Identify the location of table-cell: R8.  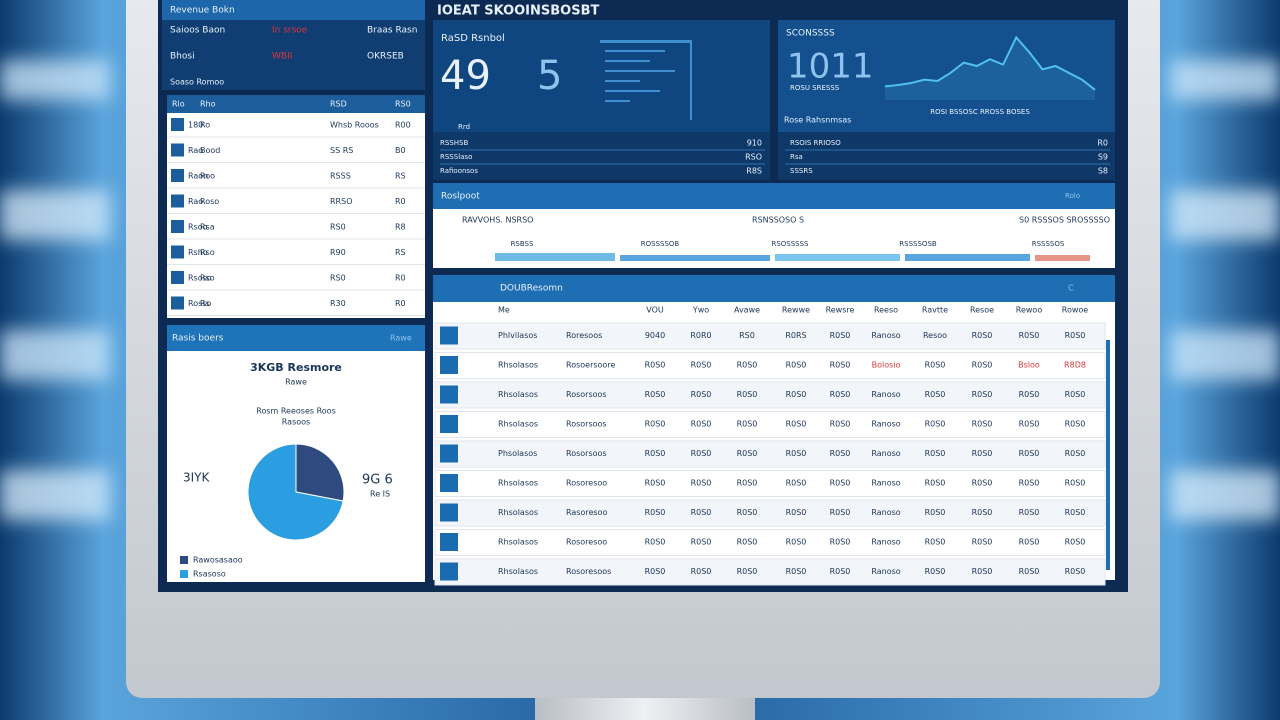
(400, 227).